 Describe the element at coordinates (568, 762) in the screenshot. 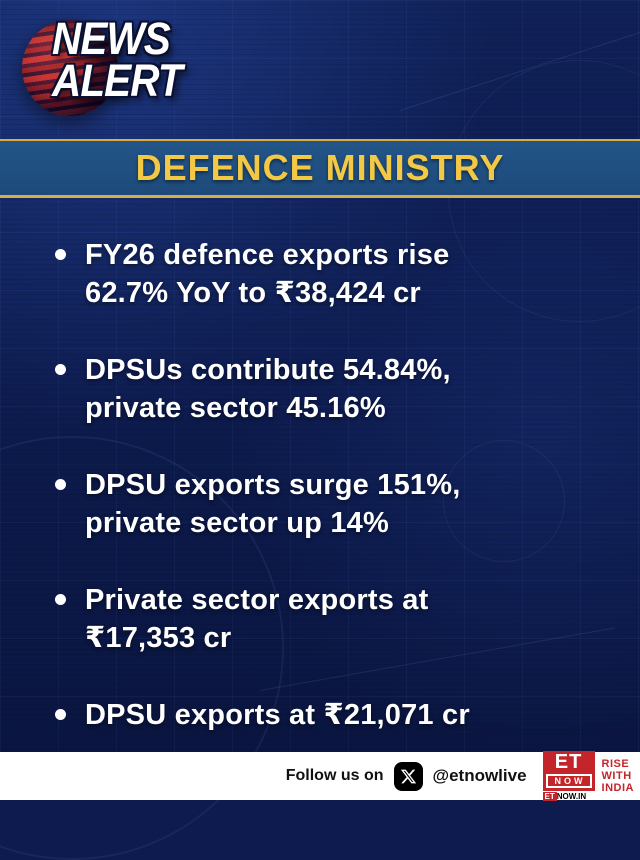

I see `etnow-logo-et: ET` at that location.